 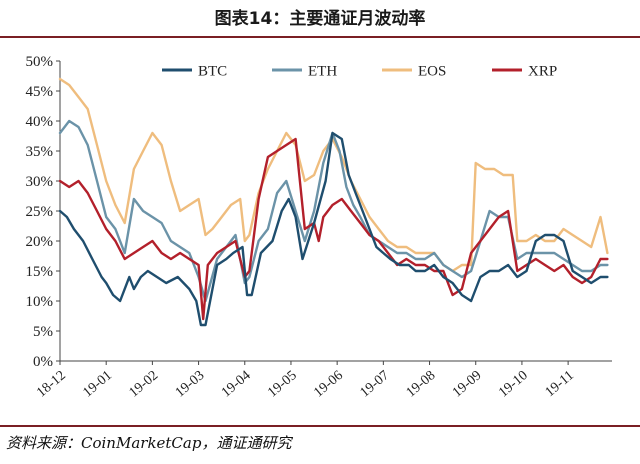 What do you see at coordinates (149, 443) in the screenshot?
I see `source-note: 资料来源：CoinMarketCap，通证通研究` at bounding box center [149, 443].